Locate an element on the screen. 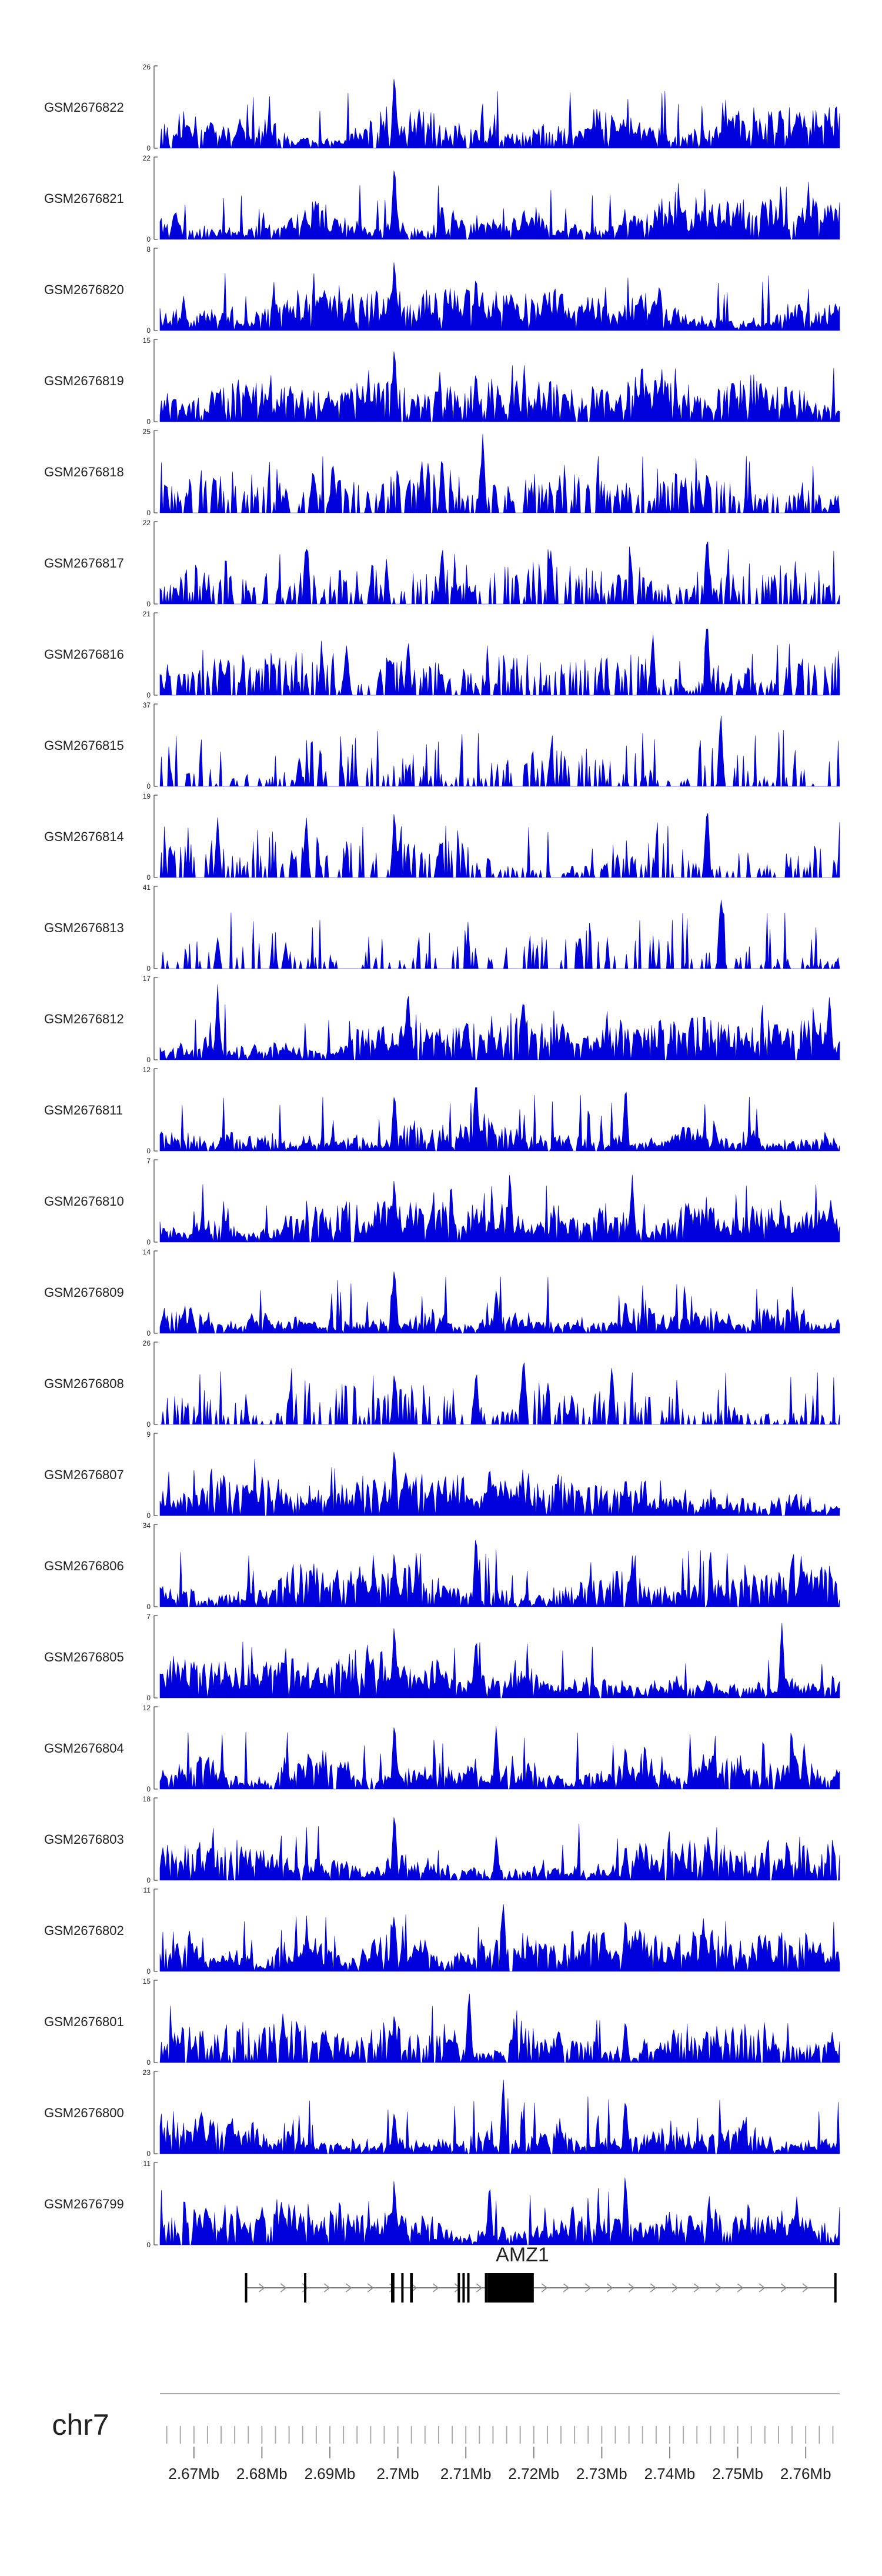  track-GSM2676810: GSM2676810 7 0 is located at coordinates (442, 1201).